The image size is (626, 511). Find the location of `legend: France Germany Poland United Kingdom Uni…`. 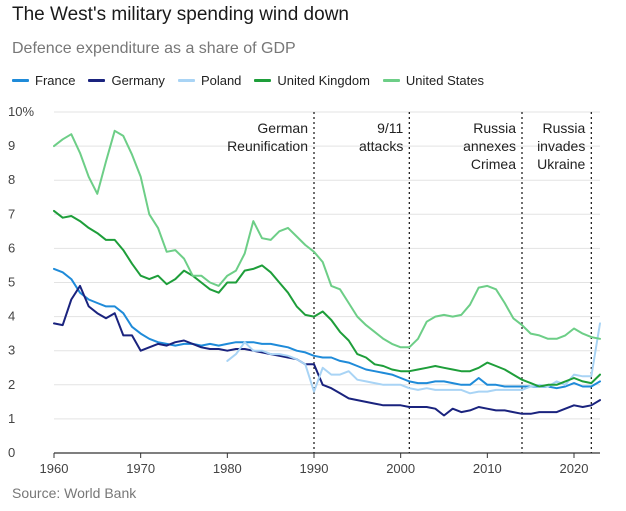

legend: France Germany Poland United Kingdom Uni… is located at coordinates (254, 80).